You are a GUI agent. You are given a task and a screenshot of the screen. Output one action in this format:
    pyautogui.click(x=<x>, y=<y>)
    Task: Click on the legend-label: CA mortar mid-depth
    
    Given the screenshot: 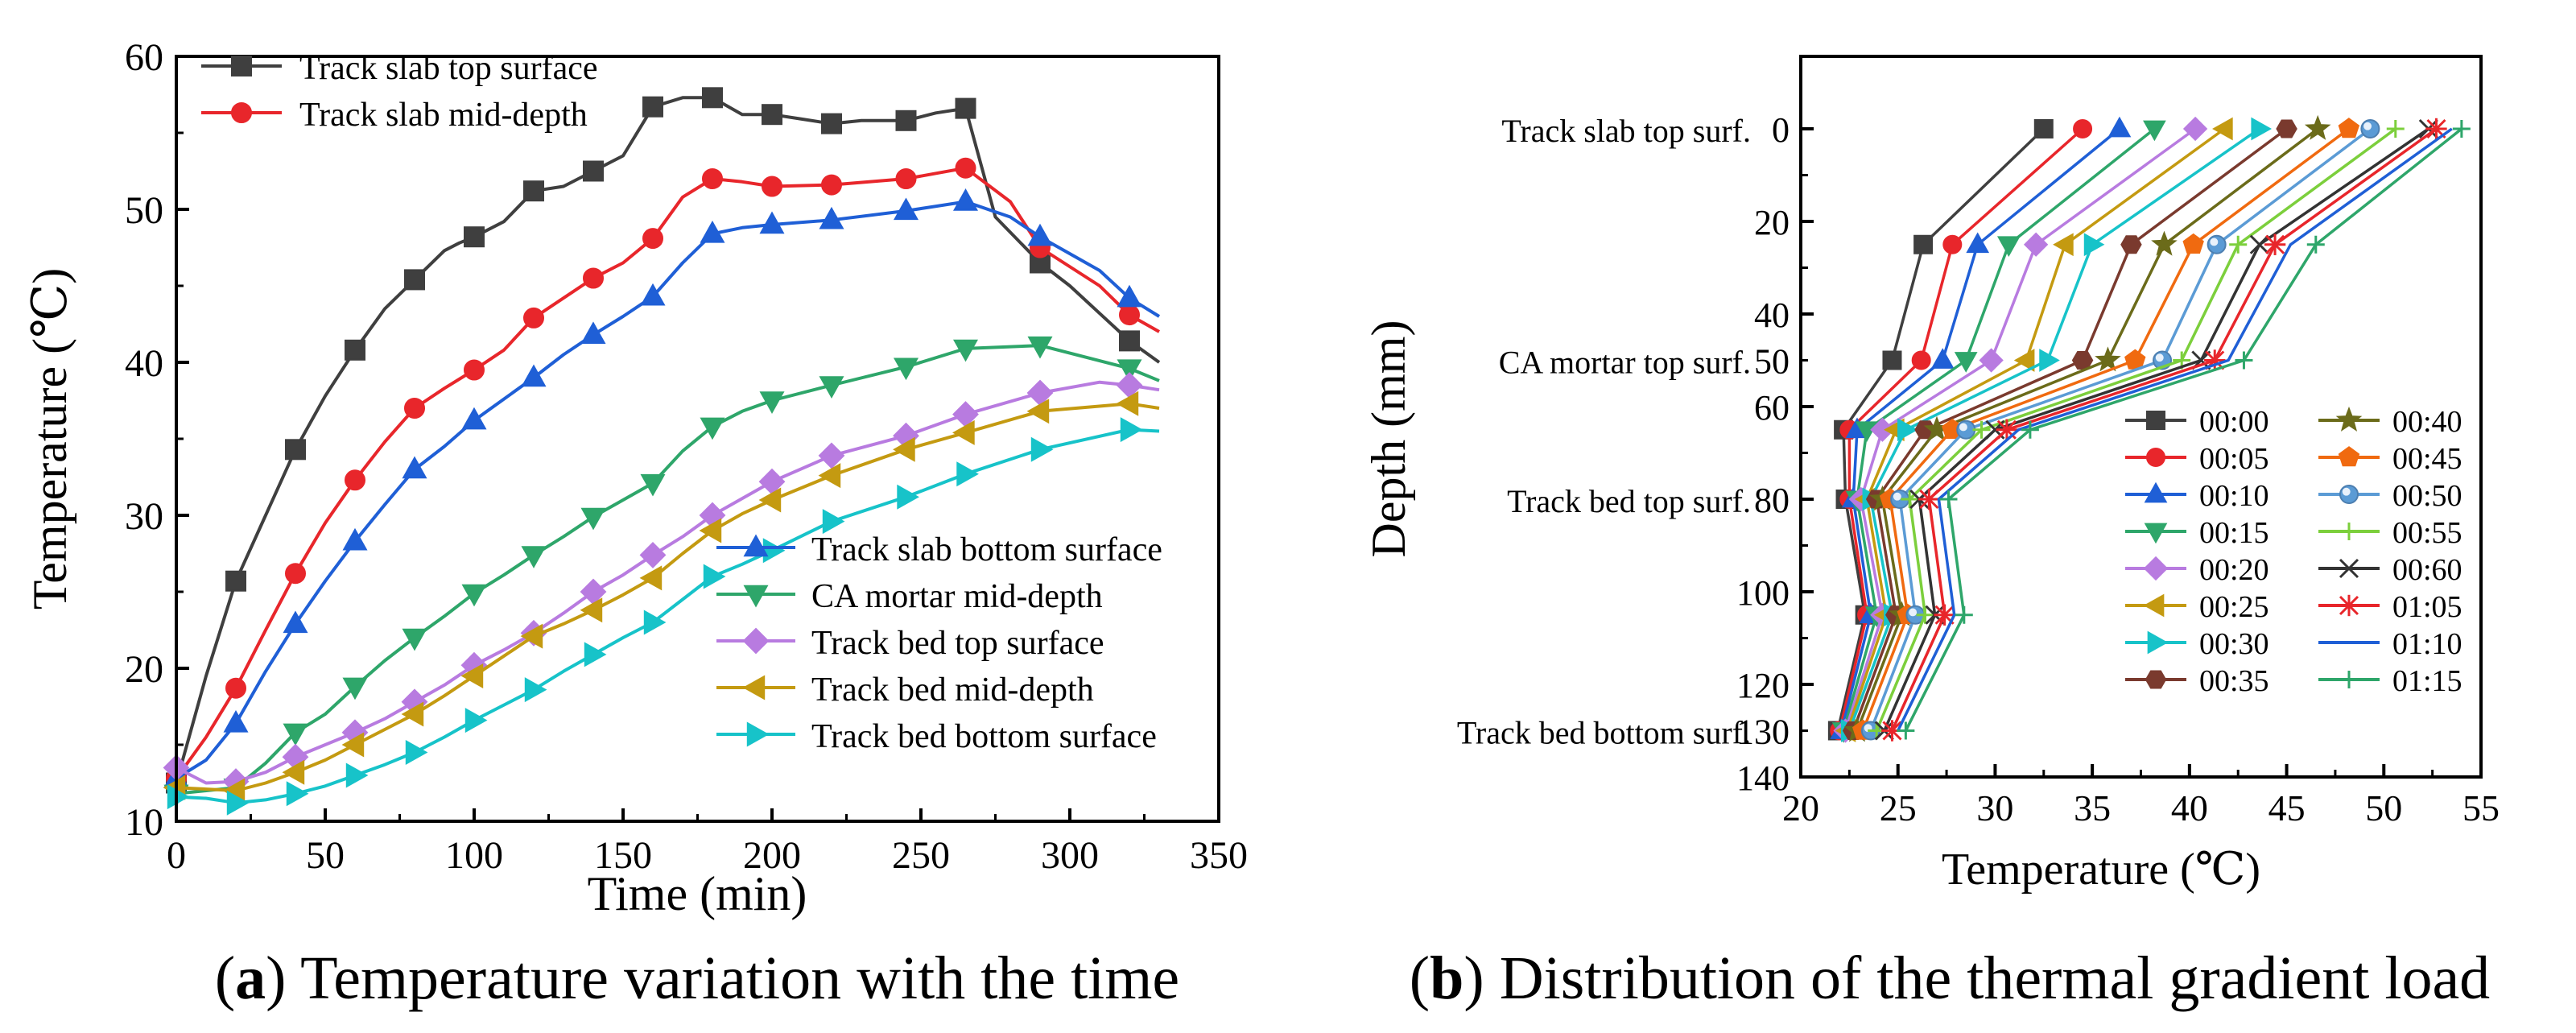 What is the action you would take?
    pyautogui.click(x=957, y=596)
    